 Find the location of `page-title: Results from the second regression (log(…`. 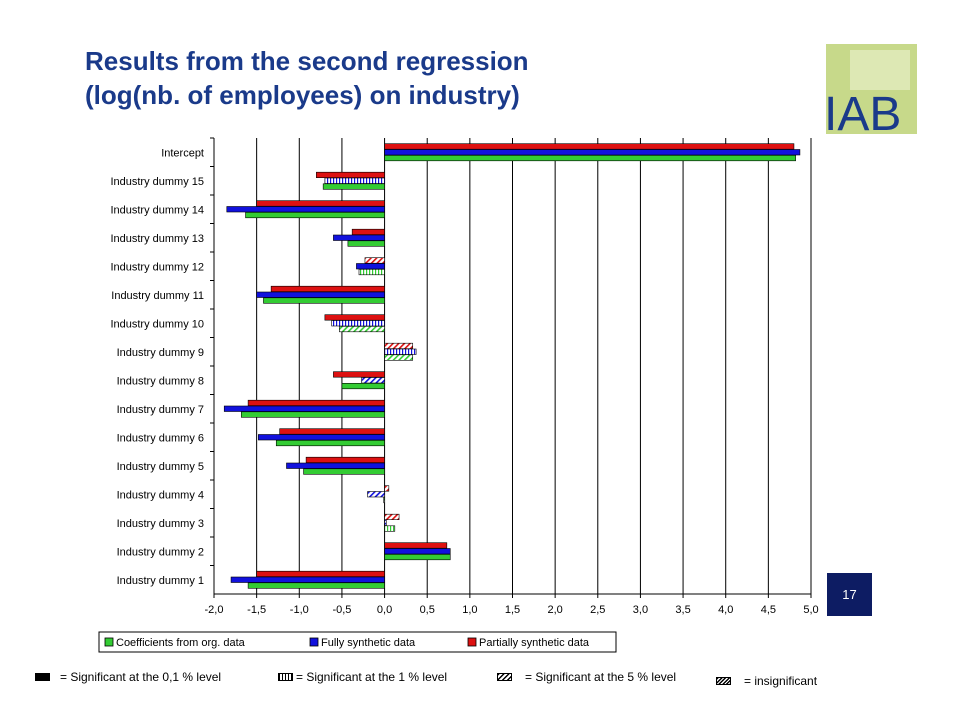

page-title: Results from the second regression (log(… is located at coordinates (435, 78).